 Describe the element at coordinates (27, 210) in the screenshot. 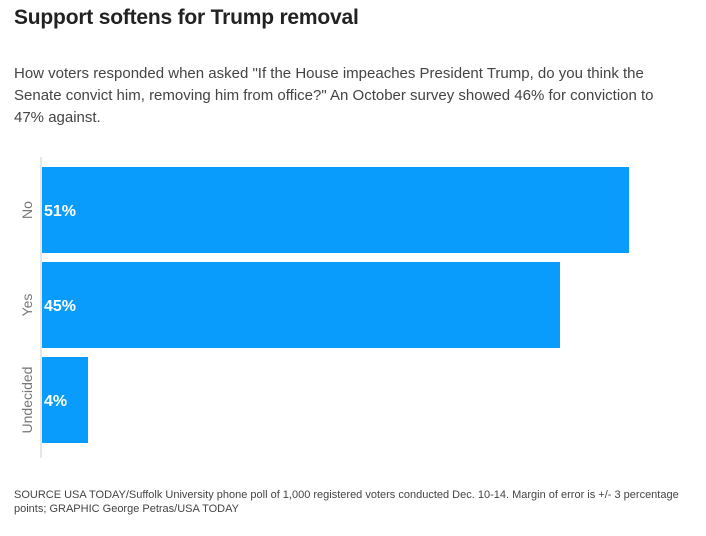

I see `category-label-no: No` at that location.